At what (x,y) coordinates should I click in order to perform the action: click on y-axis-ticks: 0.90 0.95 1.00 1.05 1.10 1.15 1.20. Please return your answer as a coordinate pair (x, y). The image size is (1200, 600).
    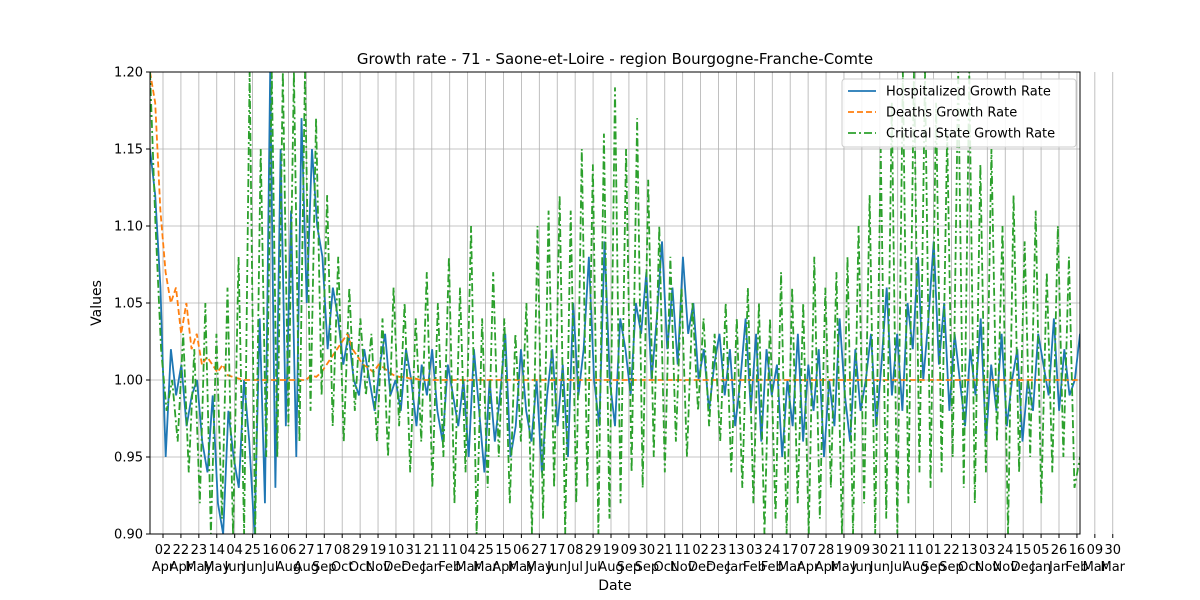
    Looking at the image, I should click on (132, 304).